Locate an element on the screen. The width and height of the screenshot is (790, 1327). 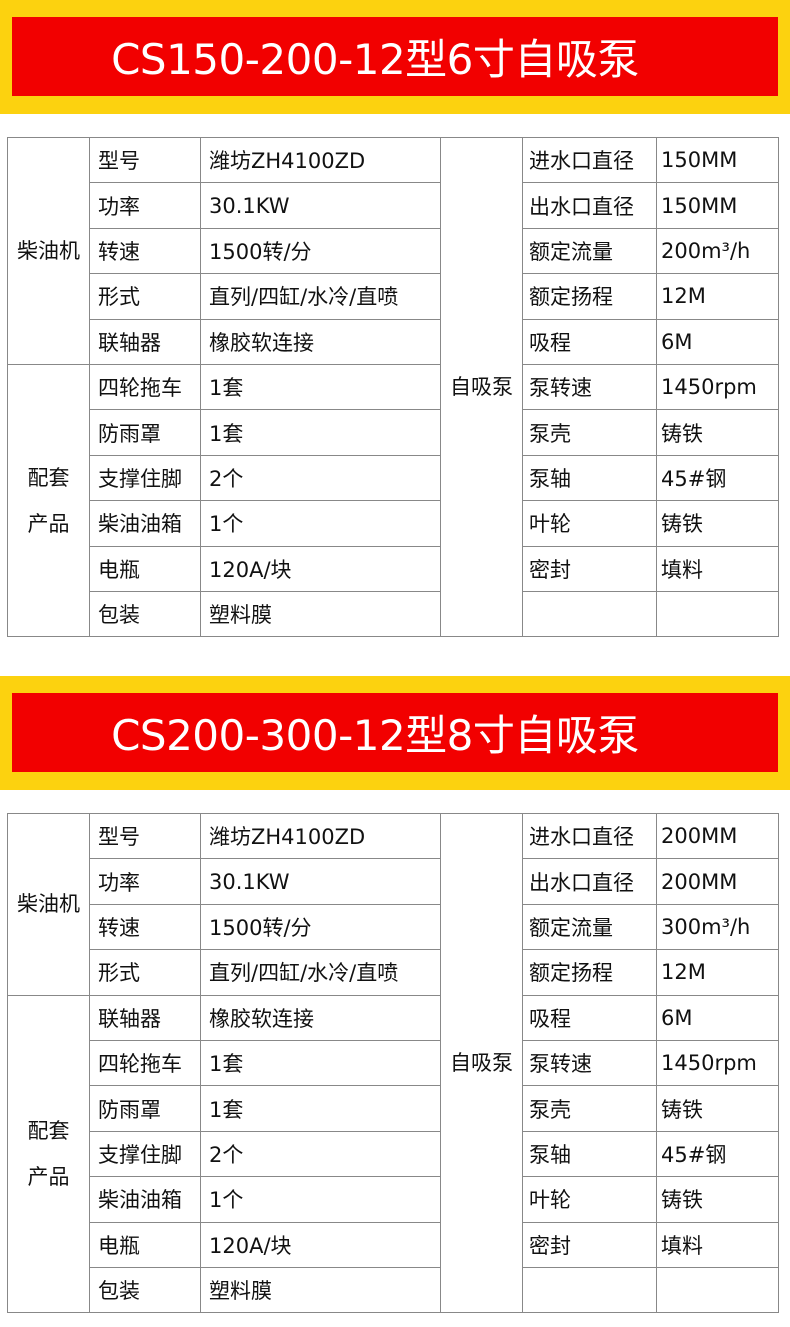
engine-spec-label: 转速 is located at coordinates (145, 927).